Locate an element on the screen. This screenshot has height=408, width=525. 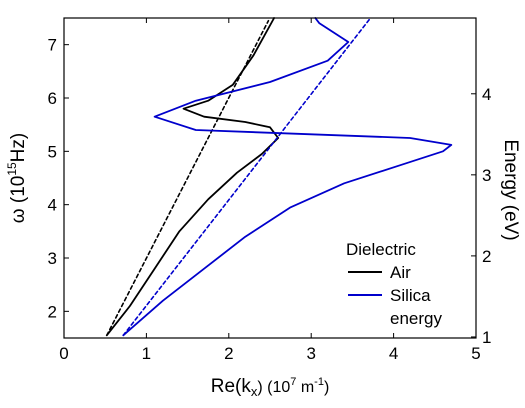
legend: Dielectric Air Silica energy is located at coordinates (394, 284).